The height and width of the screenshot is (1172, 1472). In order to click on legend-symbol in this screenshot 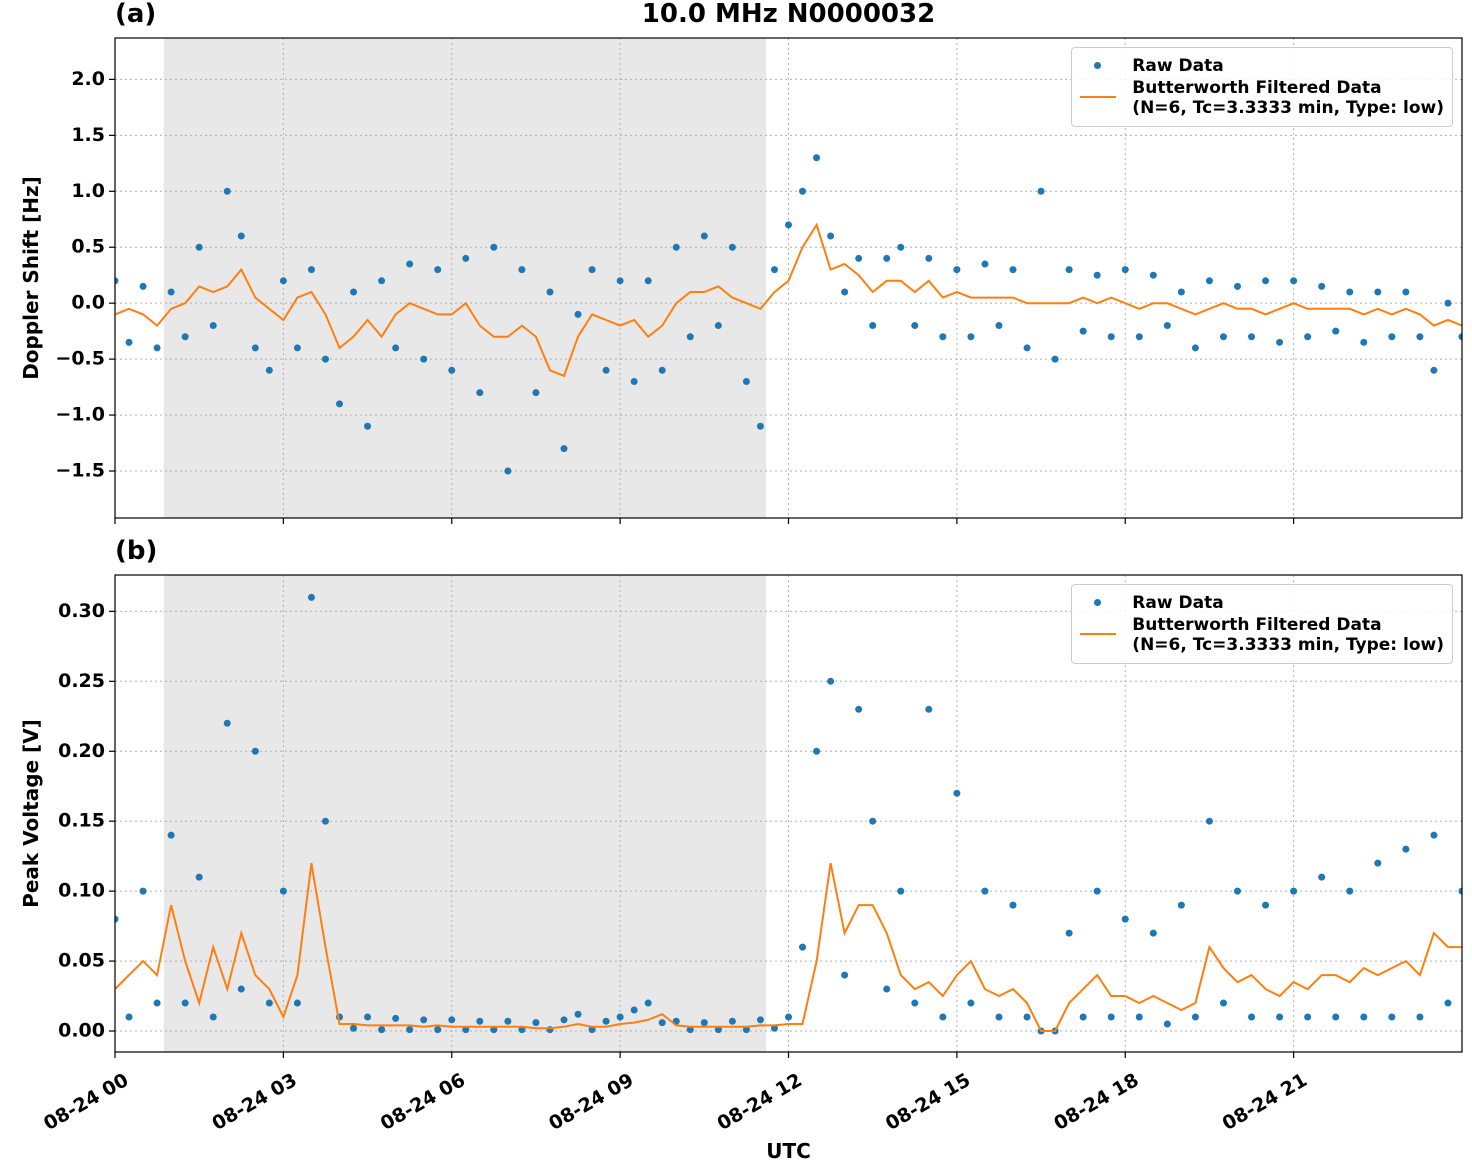, I will do `click(1098, 66)`.